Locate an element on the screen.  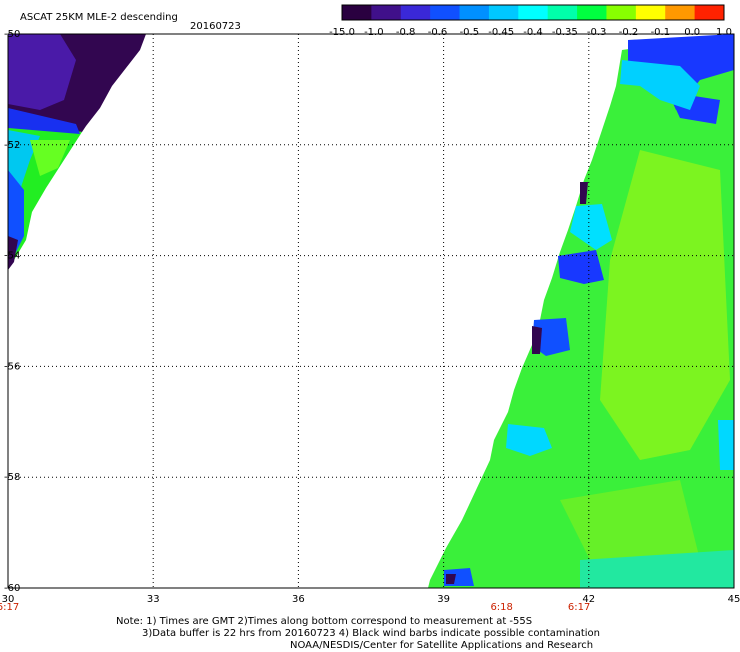
colorbar-frame is located at coordinates (533, 12).